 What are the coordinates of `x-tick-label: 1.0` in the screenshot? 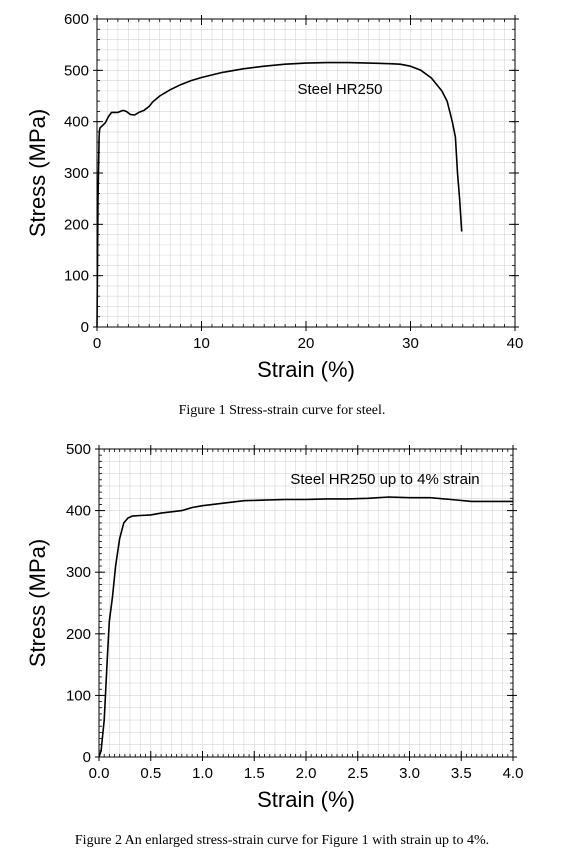 It's located at (202, 773).